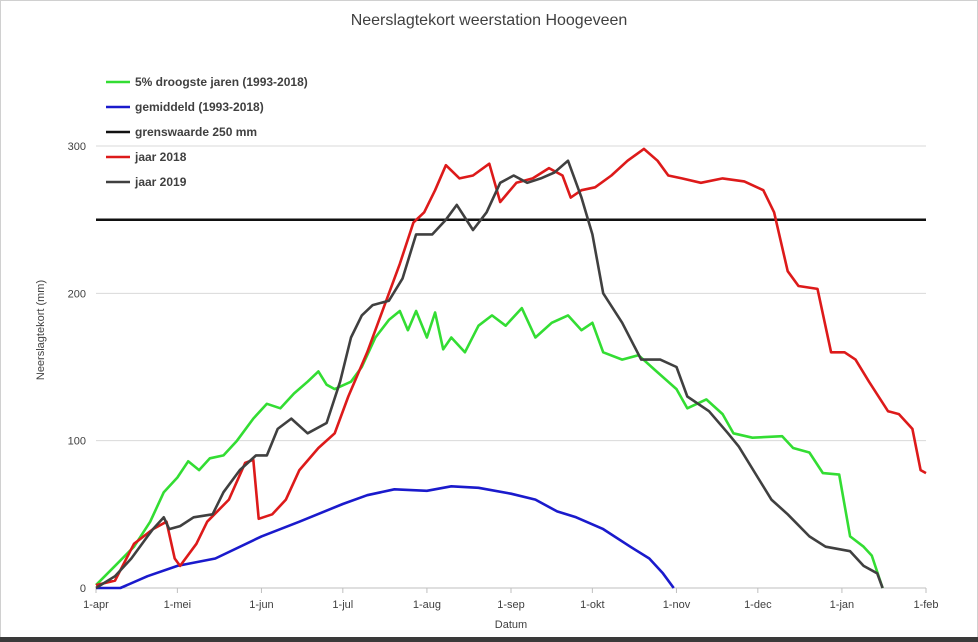 This screenshot has height=642, width=978. I want to click on window-edge, so click(489, 639).